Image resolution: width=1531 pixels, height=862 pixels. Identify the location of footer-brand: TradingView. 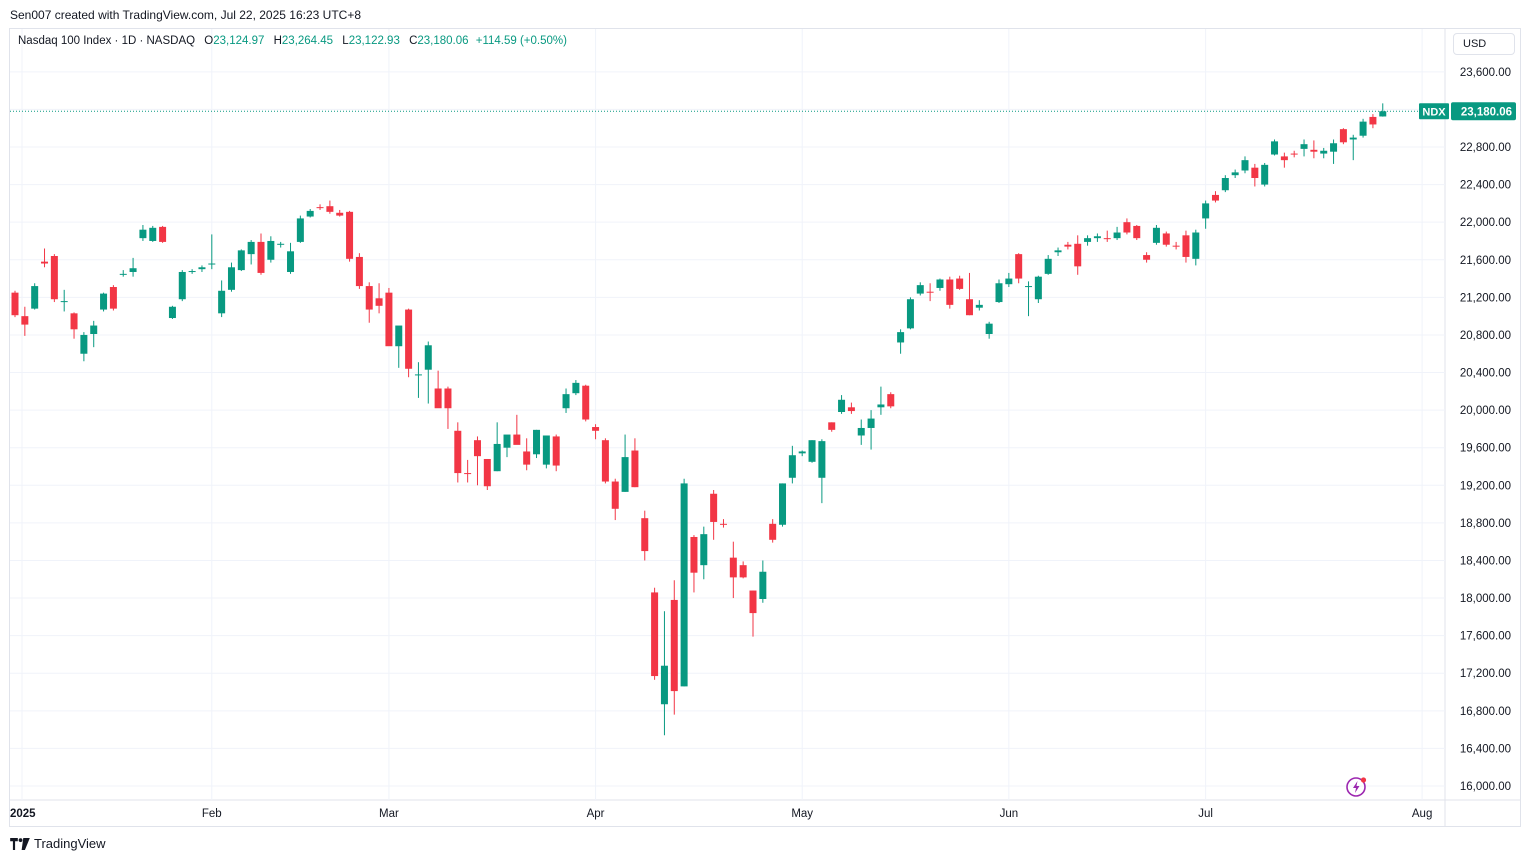
(58, 843).